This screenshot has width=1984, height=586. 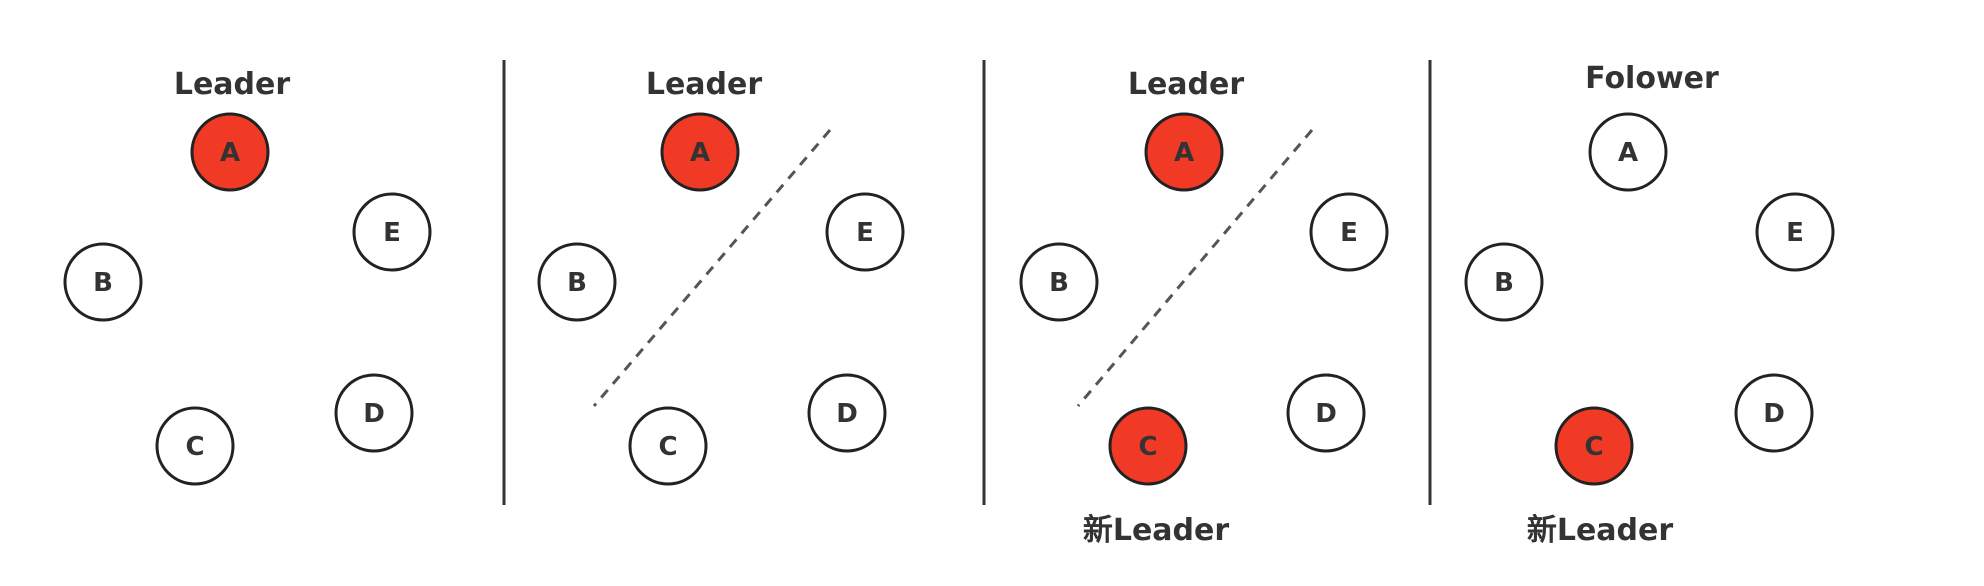 What do you see at coordinates (247, 276) in the screenshot?
I see `panel-1: Leader A B C D E` at bounding box center [247, 276].